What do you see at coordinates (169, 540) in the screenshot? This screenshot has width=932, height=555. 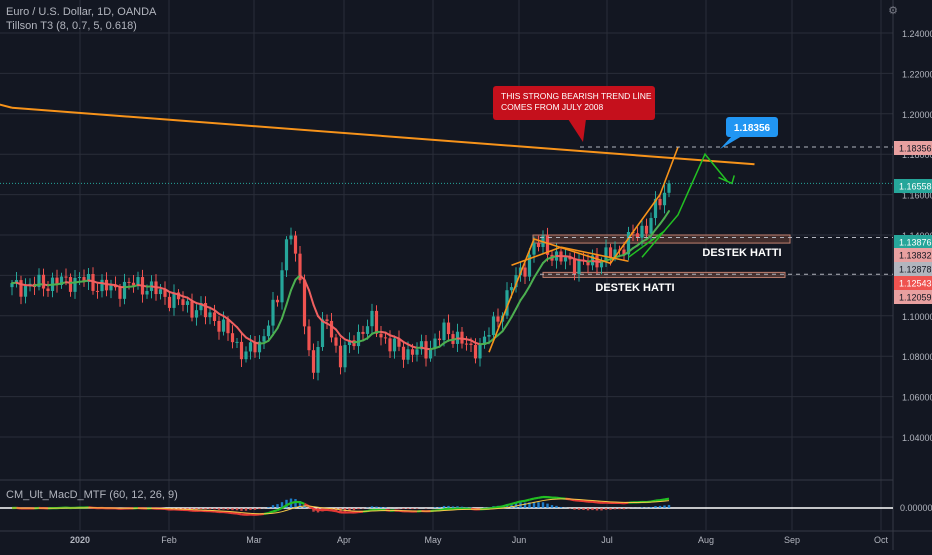 I see `x-tick-label: Feb` at bounding box center [169, 540].